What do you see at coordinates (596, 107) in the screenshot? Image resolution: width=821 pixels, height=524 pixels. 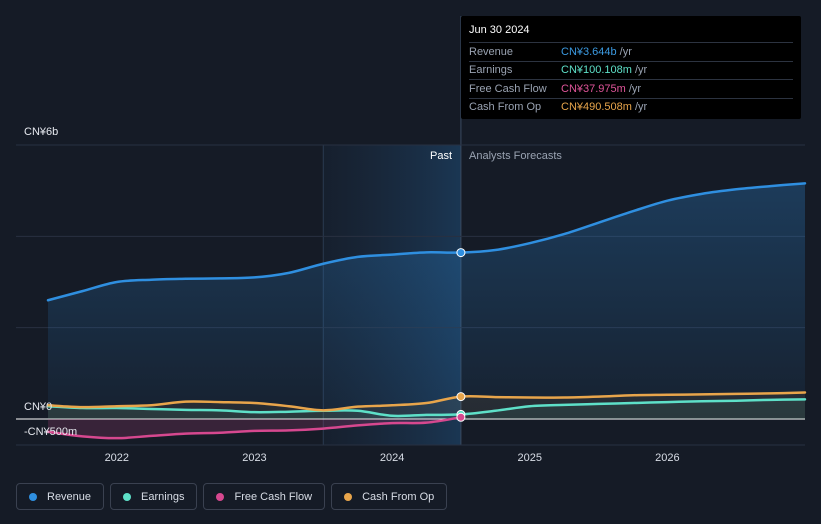 I see `tooltip-value: CN¥490.508m` at bounding box center [596, 107].